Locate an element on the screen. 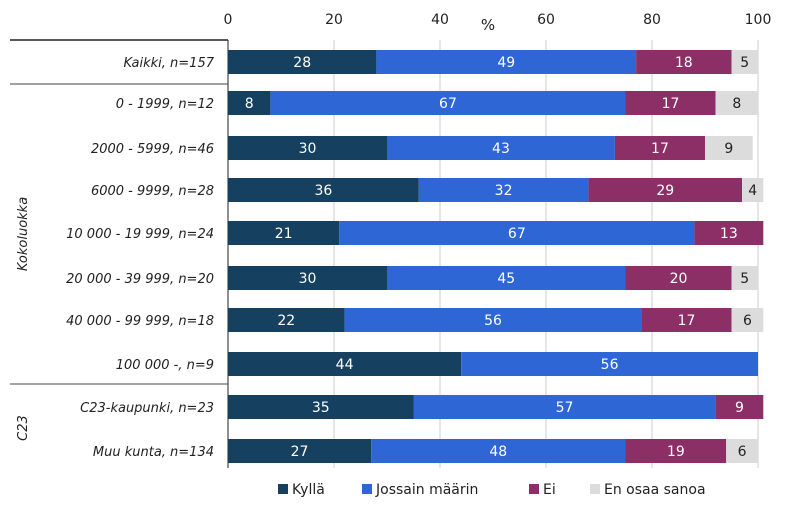 The height and width of the screenshot is (510, 790). data-label: 19 is located at coordinates (676, 452).